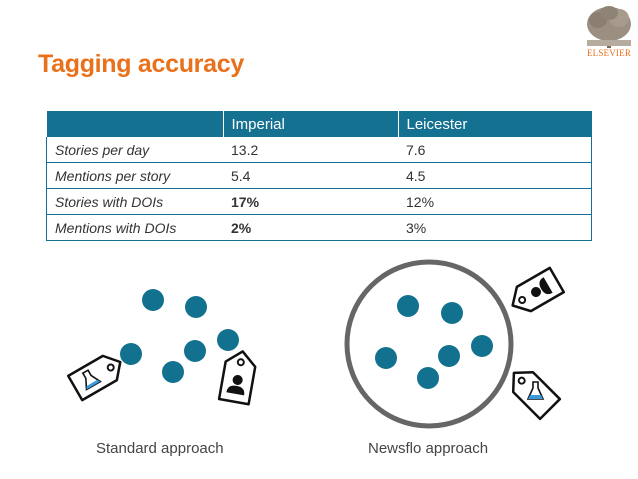 This screenshot has width=638, height=479. I want to click on header-imperial: Imperial, so click(311, 124).